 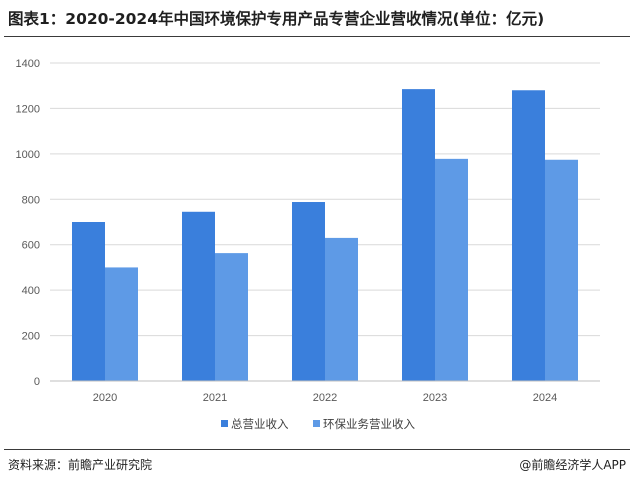 What do you see at coordinates (37, 382) in the screenshot?
I see `y-tick-label: 0` at bounding box center [37, 382].